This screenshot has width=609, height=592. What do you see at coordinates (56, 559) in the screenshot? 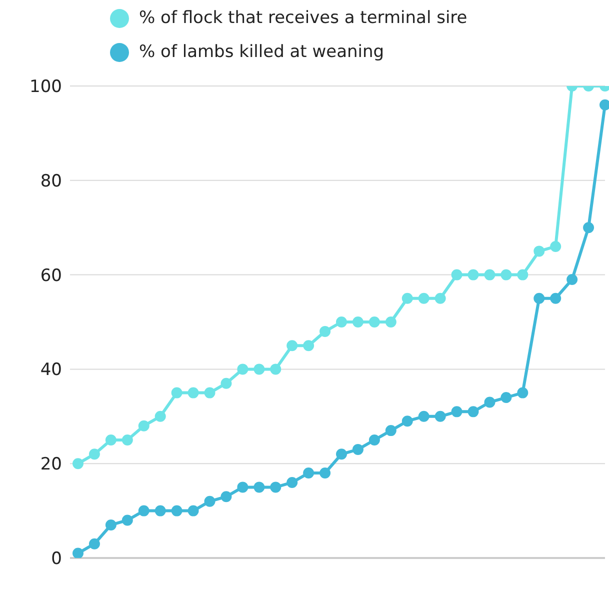
I see `y-tick-label: 0` at bounding box center [56, 559].